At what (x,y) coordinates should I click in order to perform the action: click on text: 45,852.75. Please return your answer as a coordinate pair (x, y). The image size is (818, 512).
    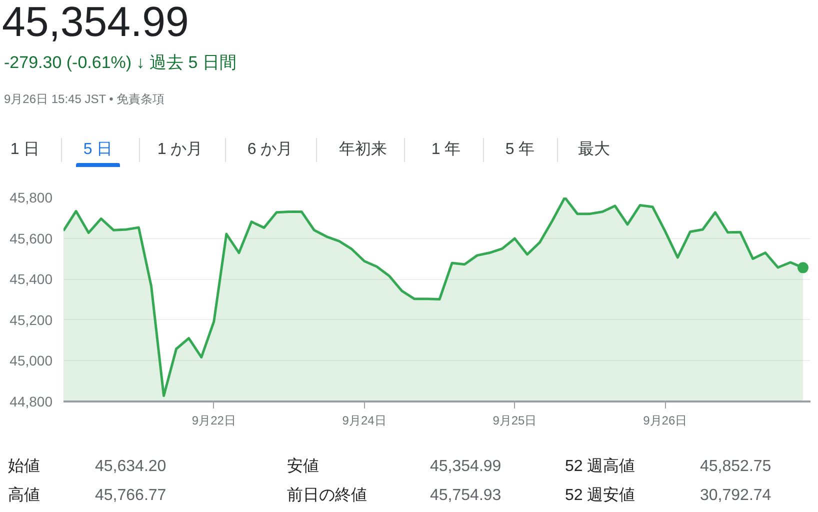
    Looking at the image, I should click on (736, 467).